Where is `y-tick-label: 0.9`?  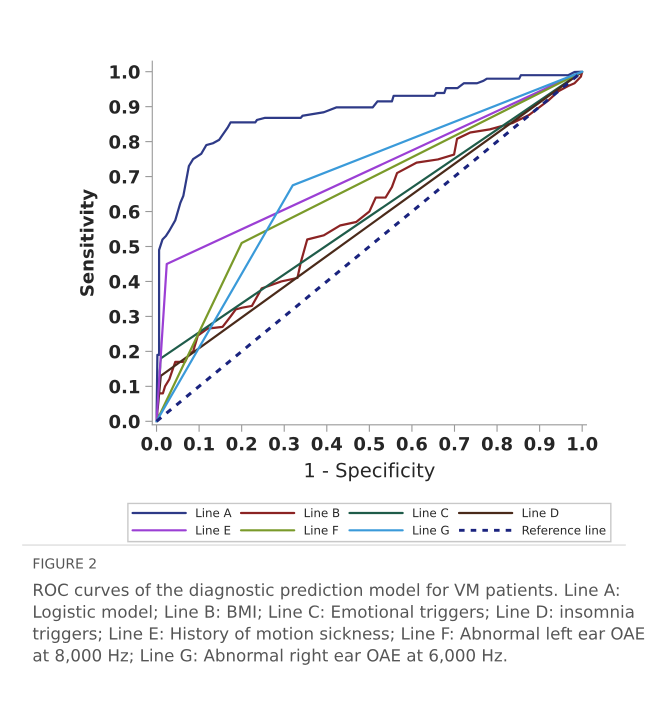
y-tick-label: 0.9 is located at coordinates (124, 107).